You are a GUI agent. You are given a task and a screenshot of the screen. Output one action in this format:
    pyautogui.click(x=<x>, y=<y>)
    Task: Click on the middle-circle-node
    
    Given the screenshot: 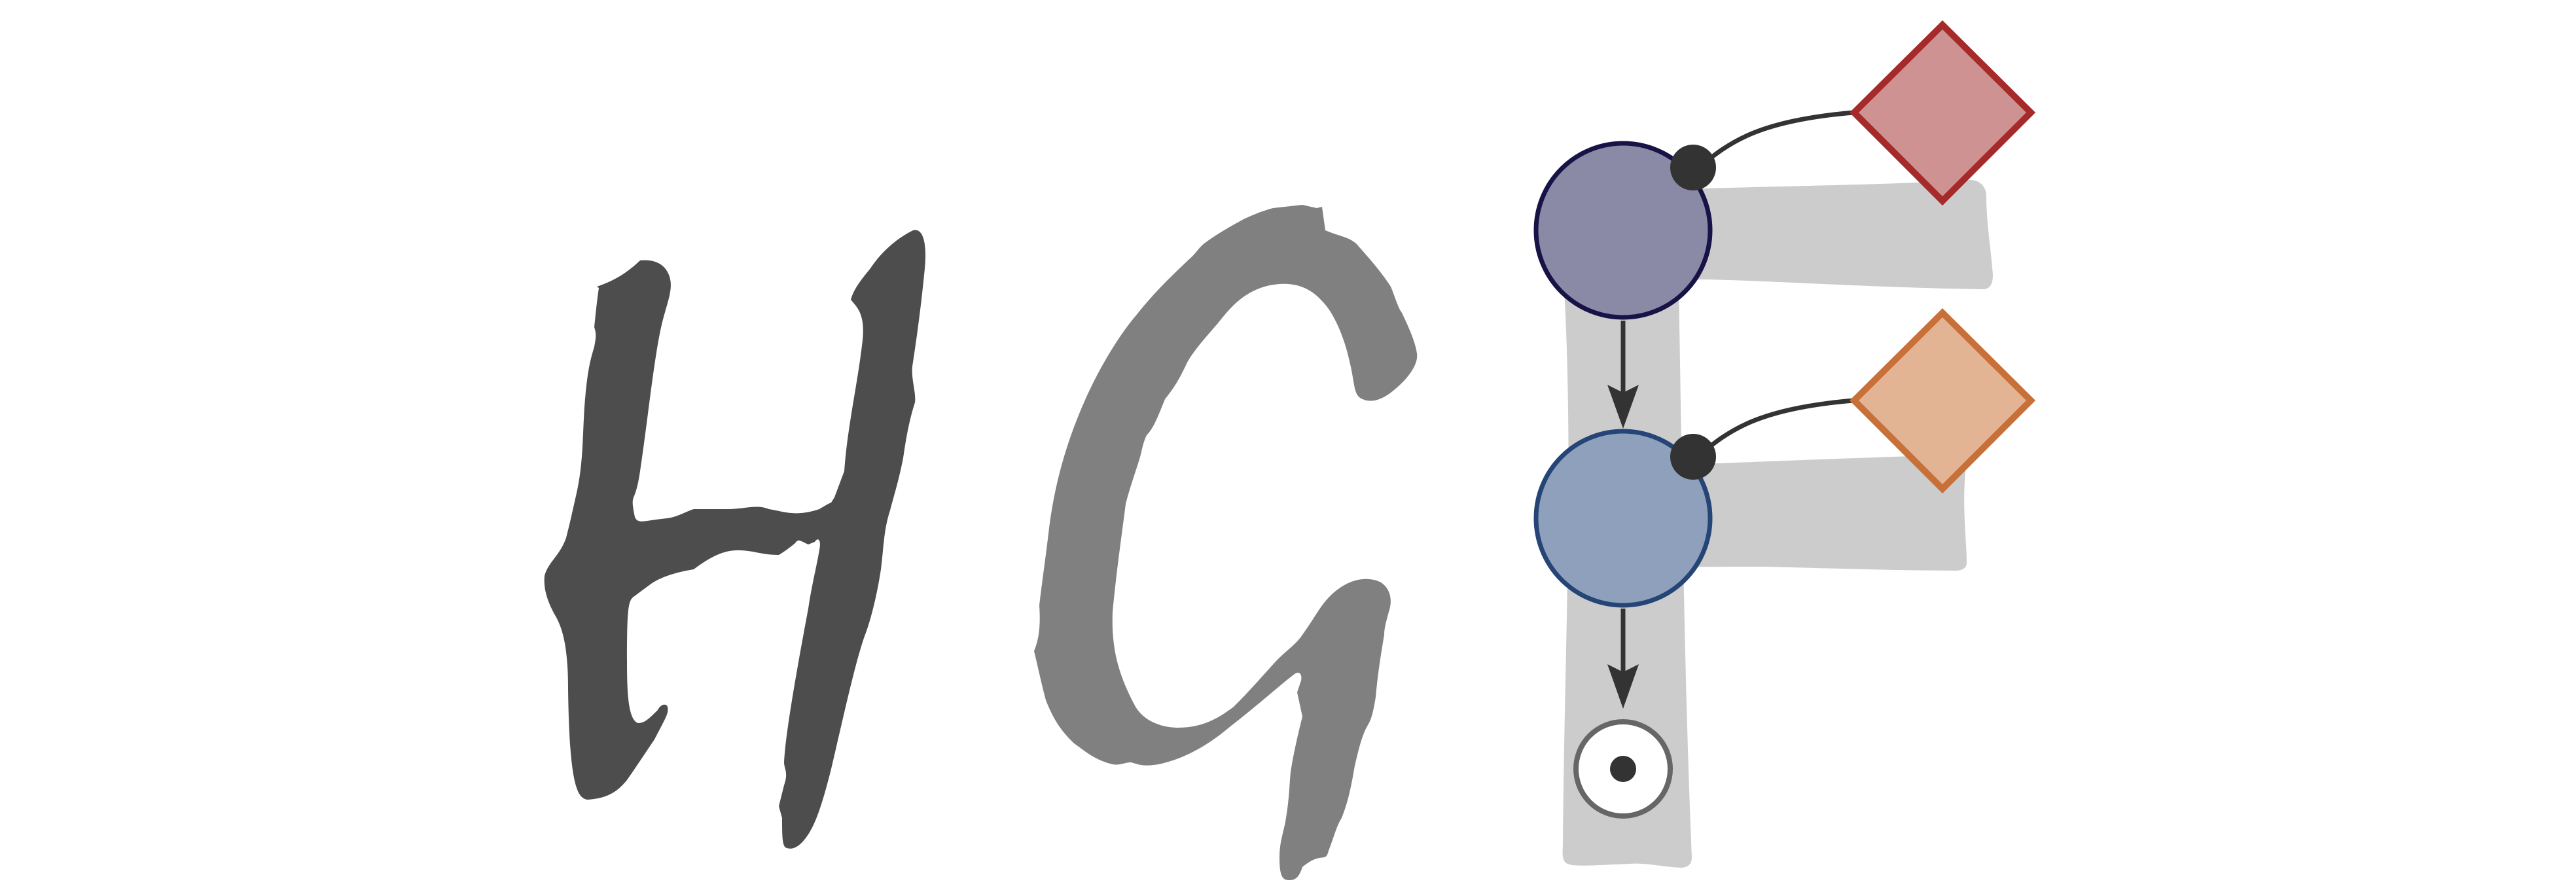 What is the action you would take?
    pyautogui.click(x=1623, y=518)
    